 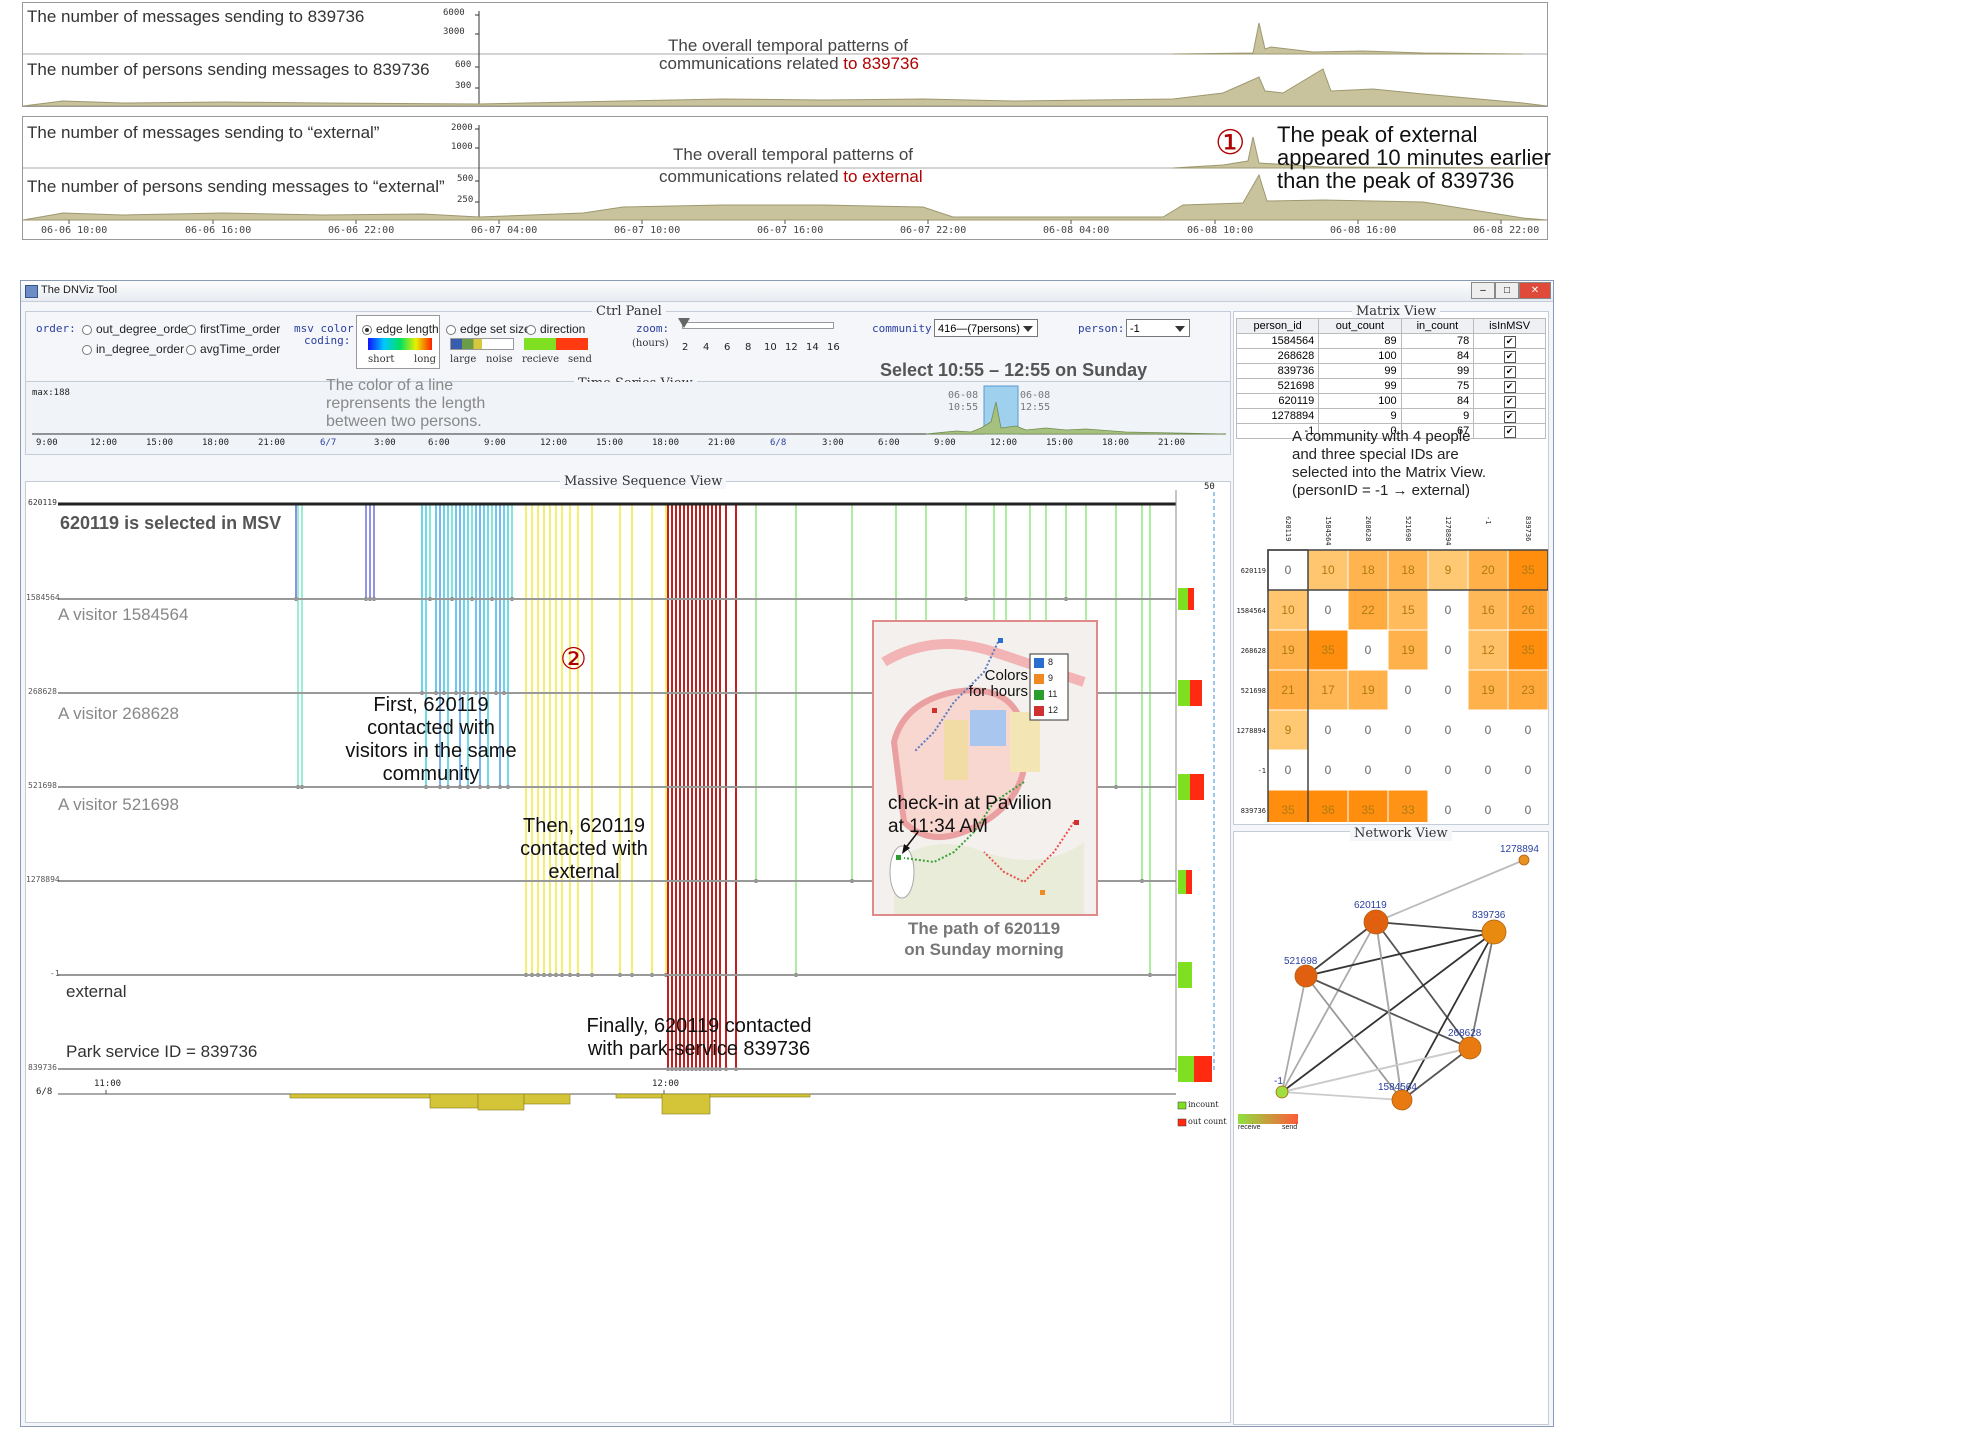 I want to click on minimize-button: –, so click(x=1483, y=290).